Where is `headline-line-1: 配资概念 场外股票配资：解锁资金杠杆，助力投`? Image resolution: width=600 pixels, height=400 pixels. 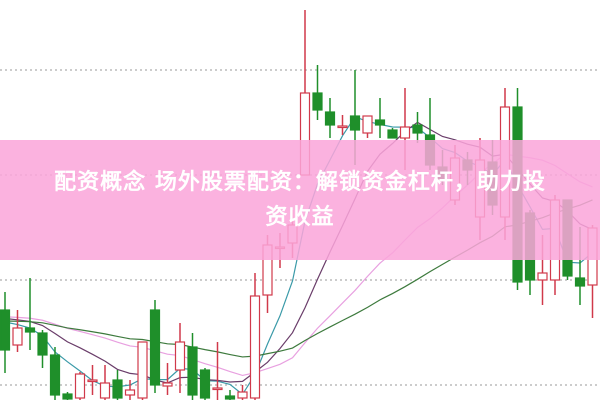 headline-line-1: 配资概念 场外股票配资：解锁资金杠杆，助力投 is located at coordinates (300, 182).